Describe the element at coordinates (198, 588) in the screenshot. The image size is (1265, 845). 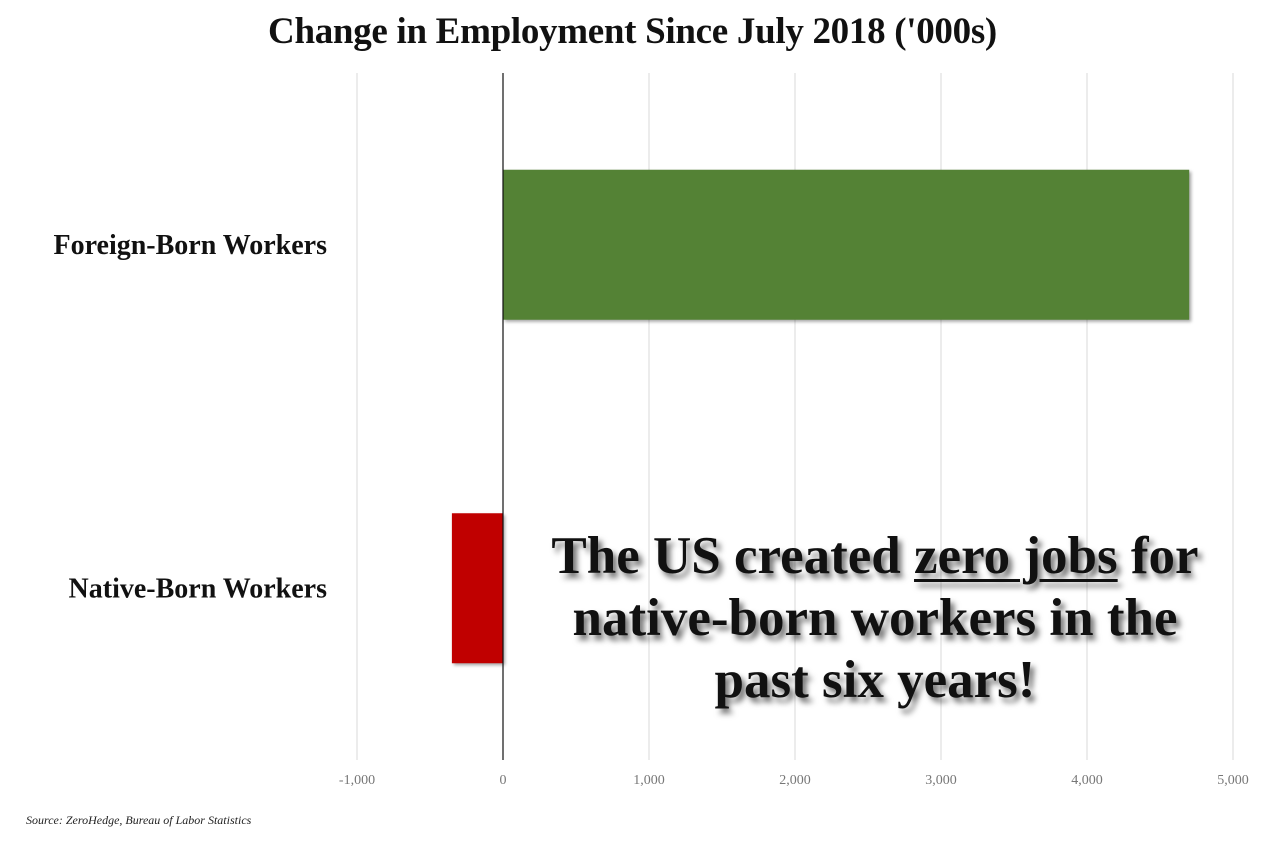
I see `category-label: Native-Born Workers` at that location.